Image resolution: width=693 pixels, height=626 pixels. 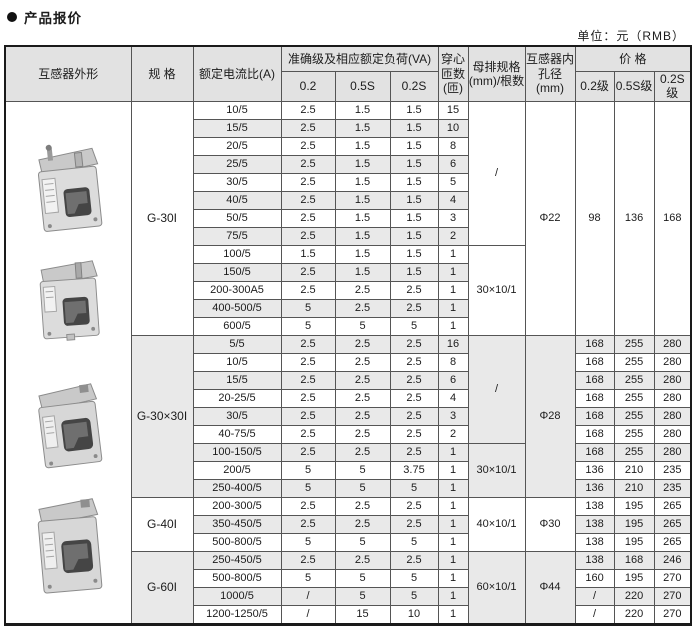 I want to click on ratio-cell: 15/5, so click(x=237, y=128).